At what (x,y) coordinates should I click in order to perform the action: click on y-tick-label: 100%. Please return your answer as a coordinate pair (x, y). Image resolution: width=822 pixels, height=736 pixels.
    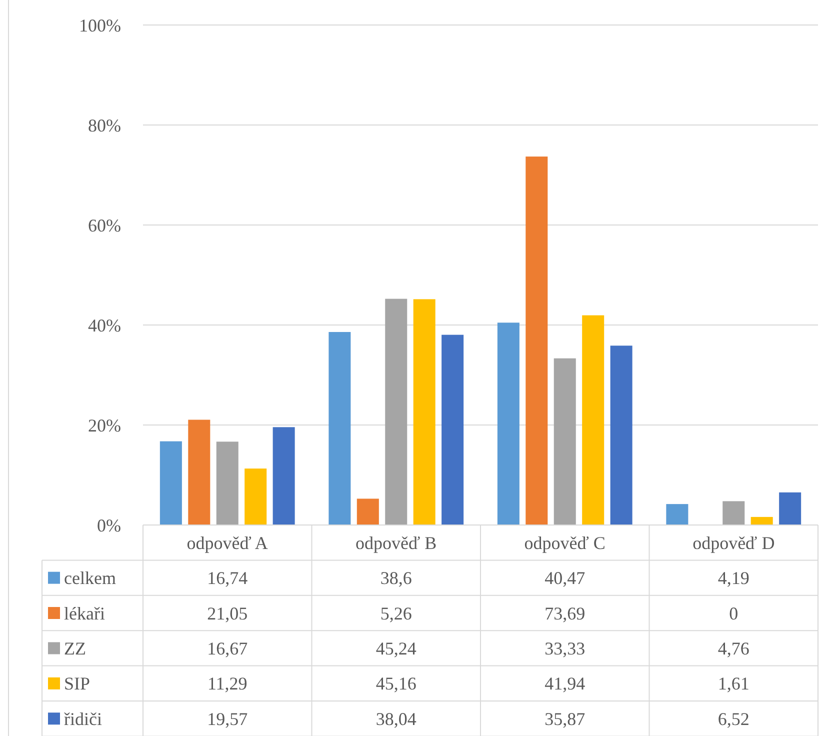
    Looking at the image, I should click on (100, 25).